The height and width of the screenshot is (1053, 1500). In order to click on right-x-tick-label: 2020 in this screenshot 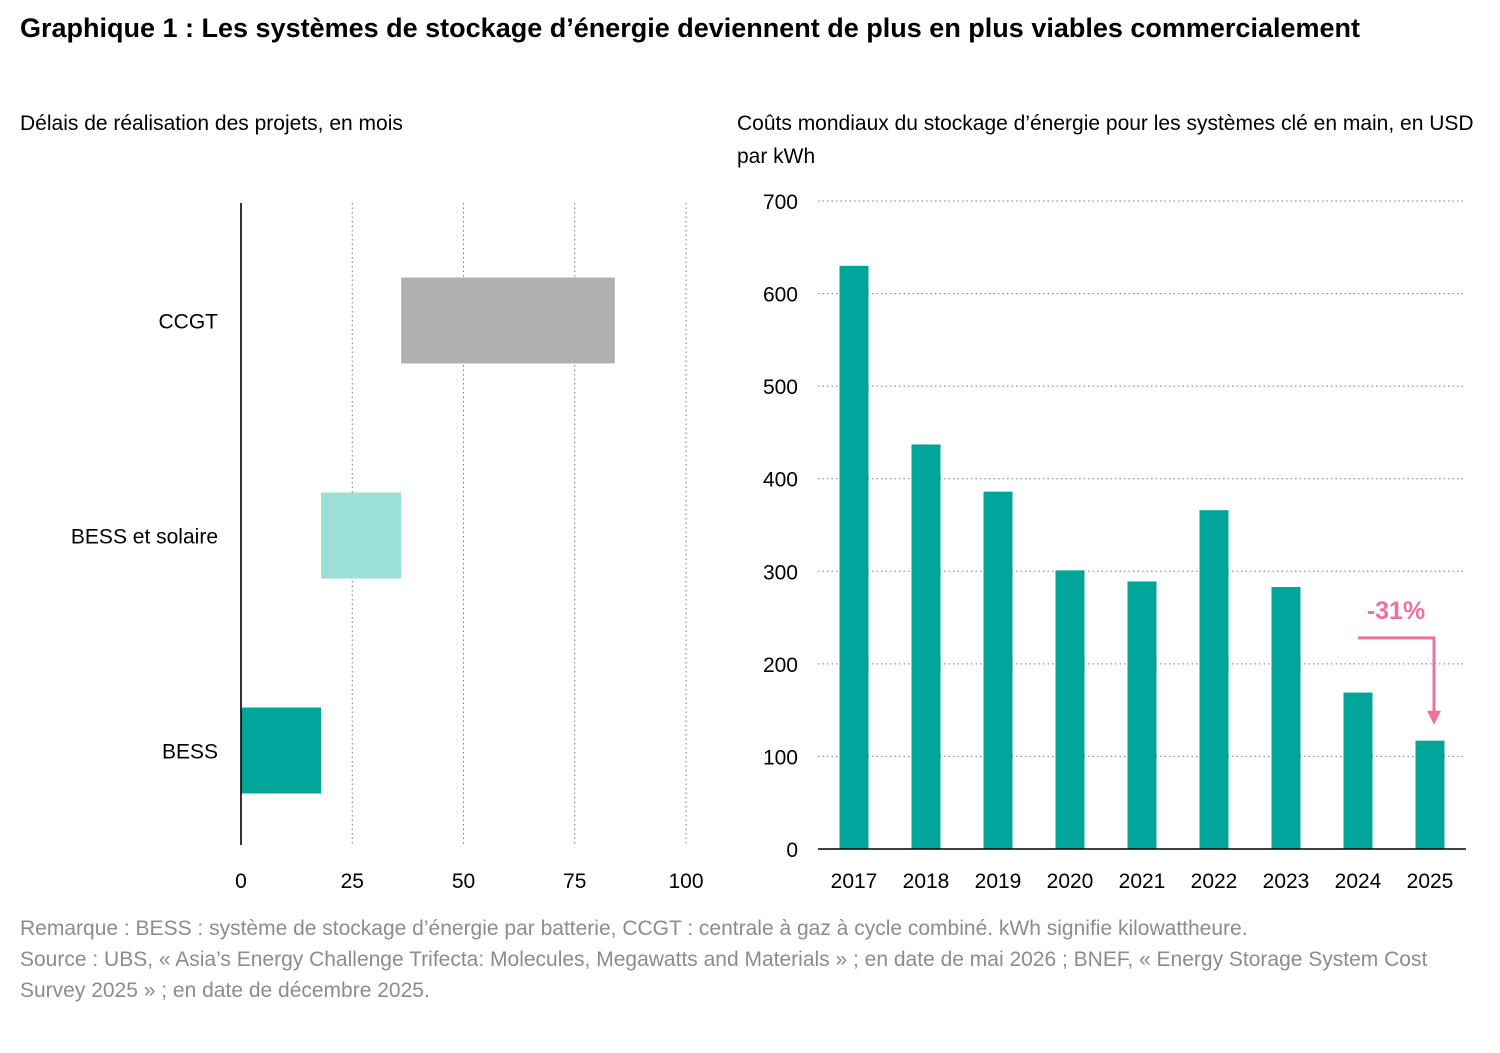, I will do `click(1070, 881)`.